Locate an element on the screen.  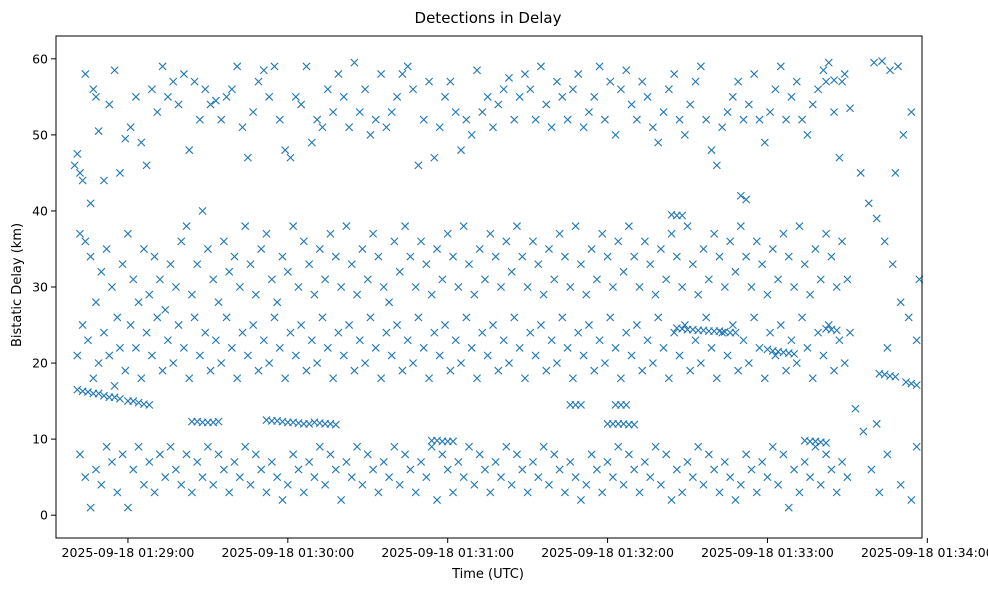
x-tick-label: 2025-09-18 01:33:00 is located at coordinates (767, 552).